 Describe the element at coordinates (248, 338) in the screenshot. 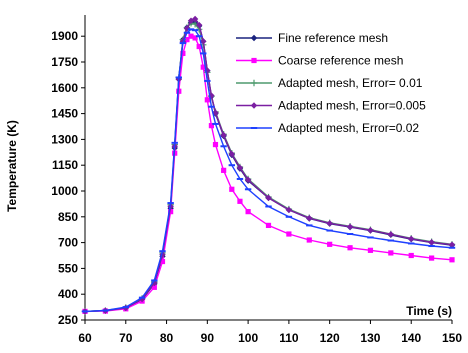

I see `x-tick-label: 100` at that location.